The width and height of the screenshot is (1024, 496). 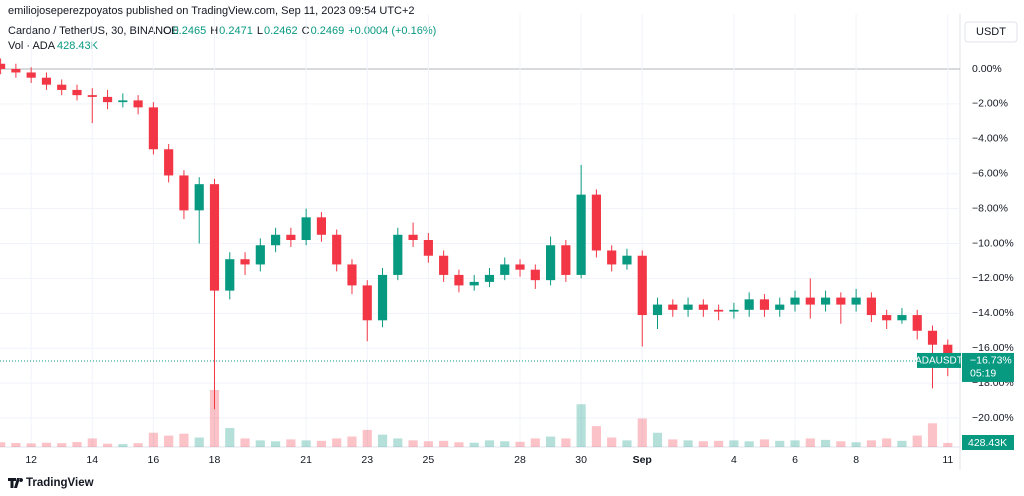 I want to click on volume-title: Vol · ADA, so click(x=32, y=46).